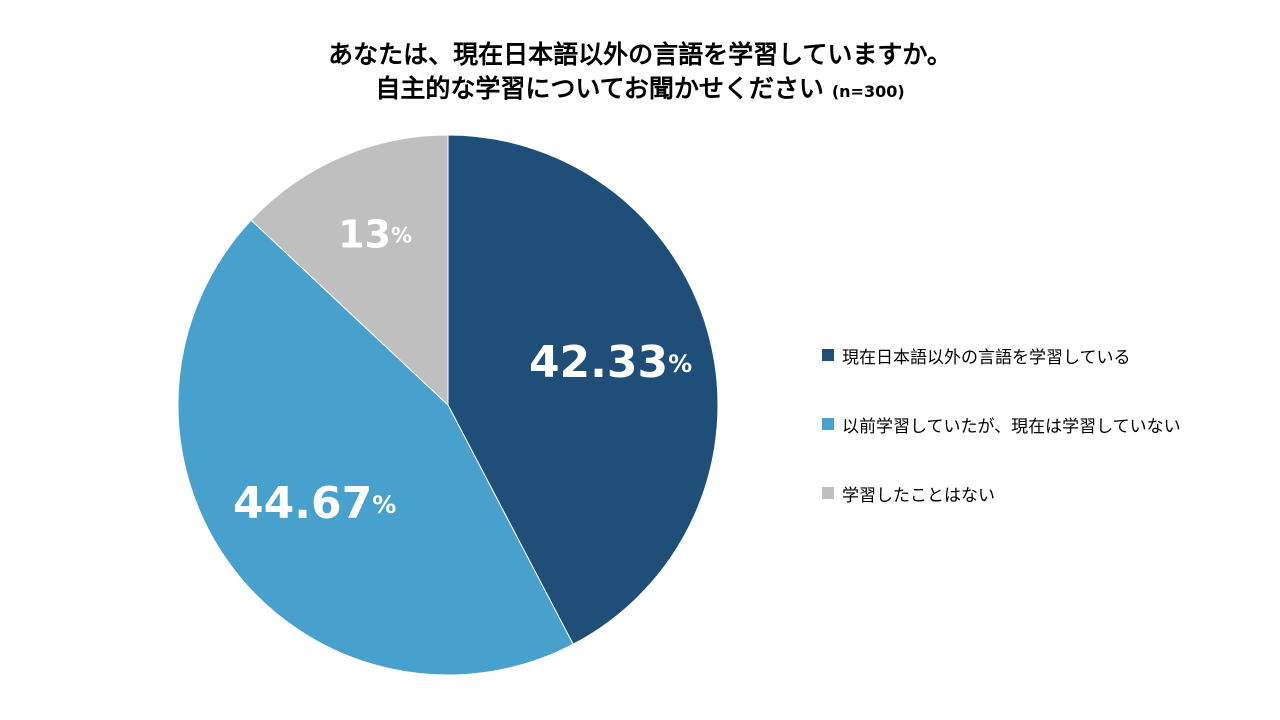  I want to click on data-label-1-unit: %, so click(680, 364).